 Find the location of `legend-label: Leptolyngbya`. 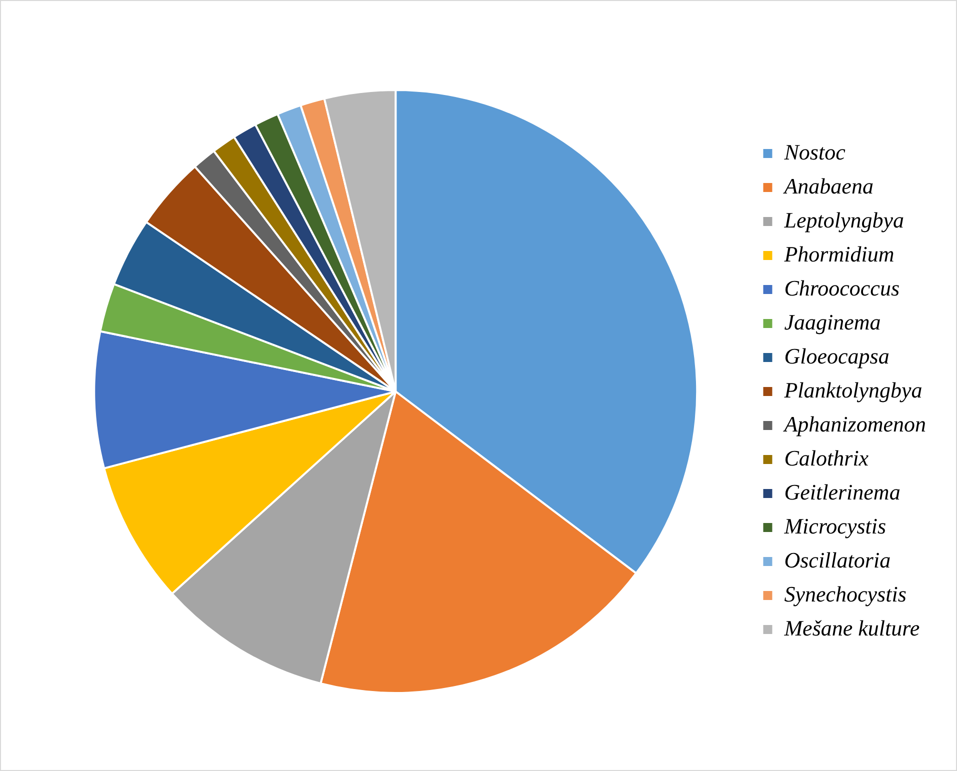

legend-label: Leptolyngbya is located at coordinates (843, 219).